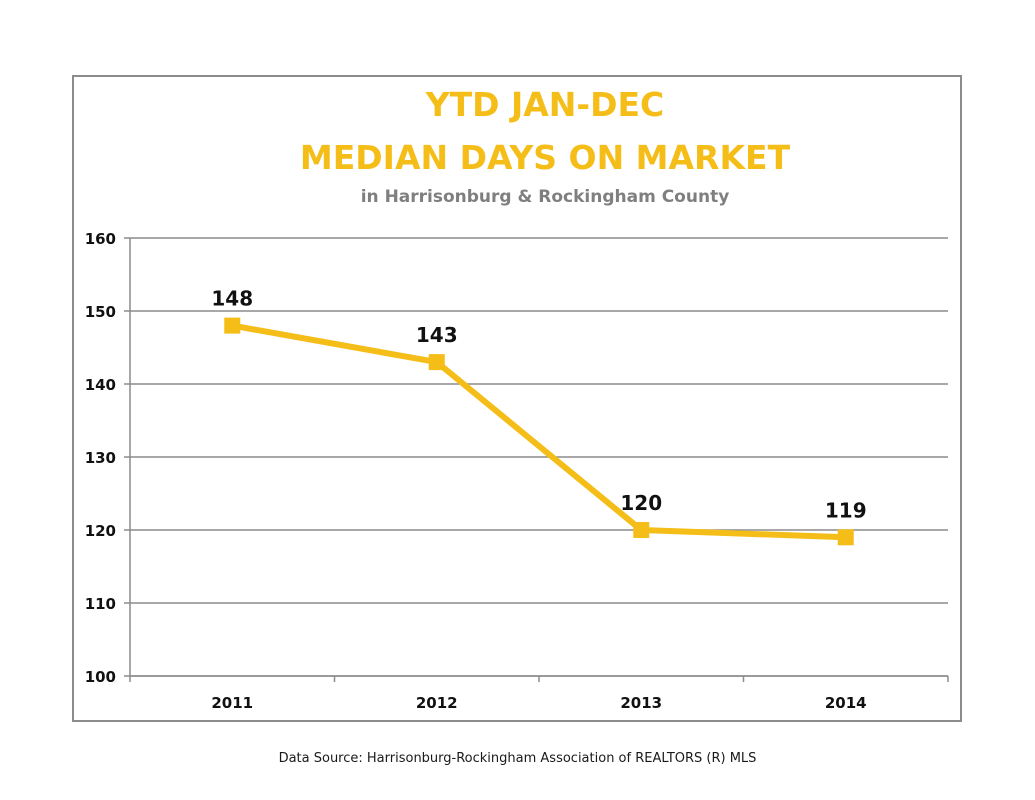 Image resolution: width=1035 pixels, height=800 pixels. Describe the element at coordinates (437, 703) in the screenshot. I see `x-tick-label-2012: 2012` at that location.